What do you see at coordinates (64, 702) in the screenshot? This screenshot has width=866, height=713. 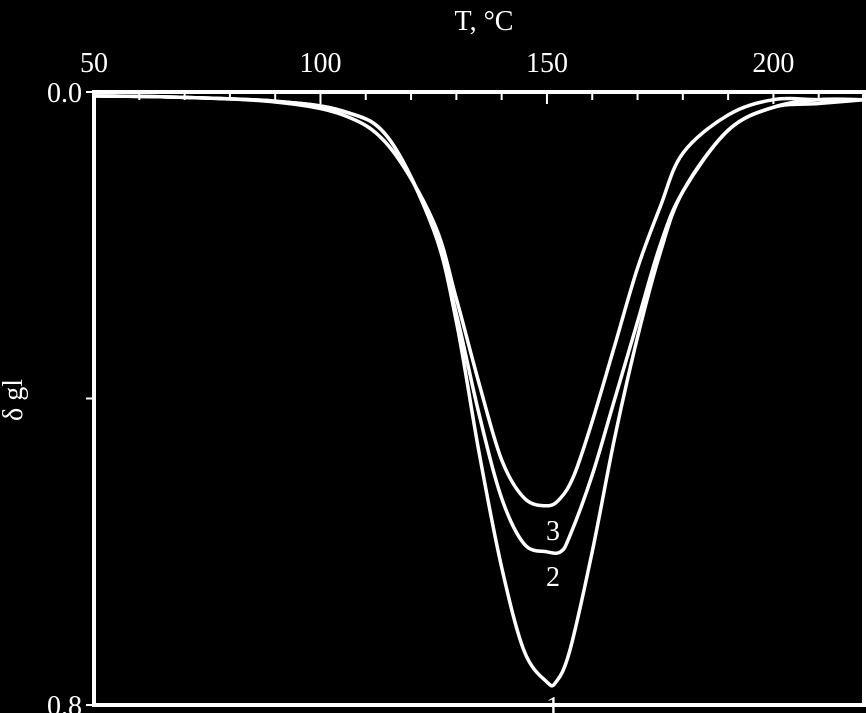 I see `y-tick-label: 0.8` at bounding box center [64, 702].